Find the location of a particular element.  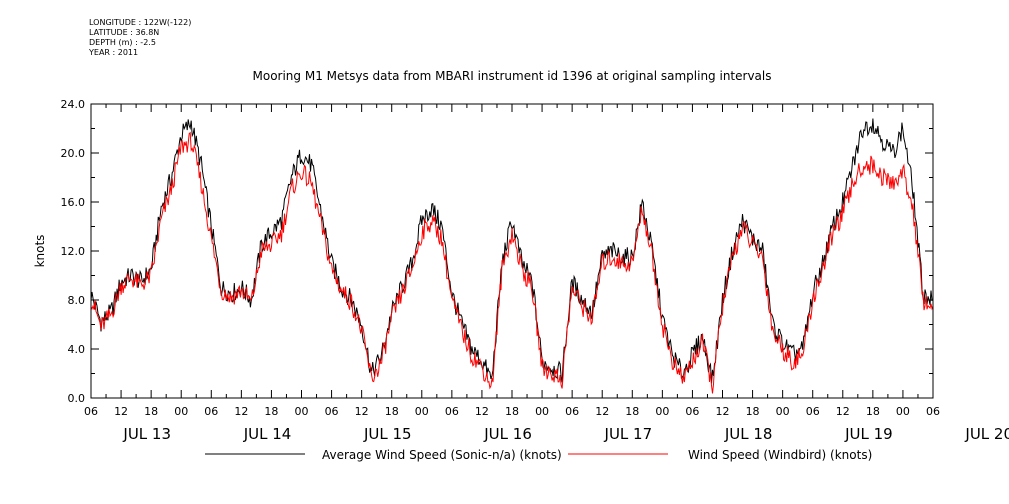

y-tick-label: 8.0 is located at coordinates (77, 300).